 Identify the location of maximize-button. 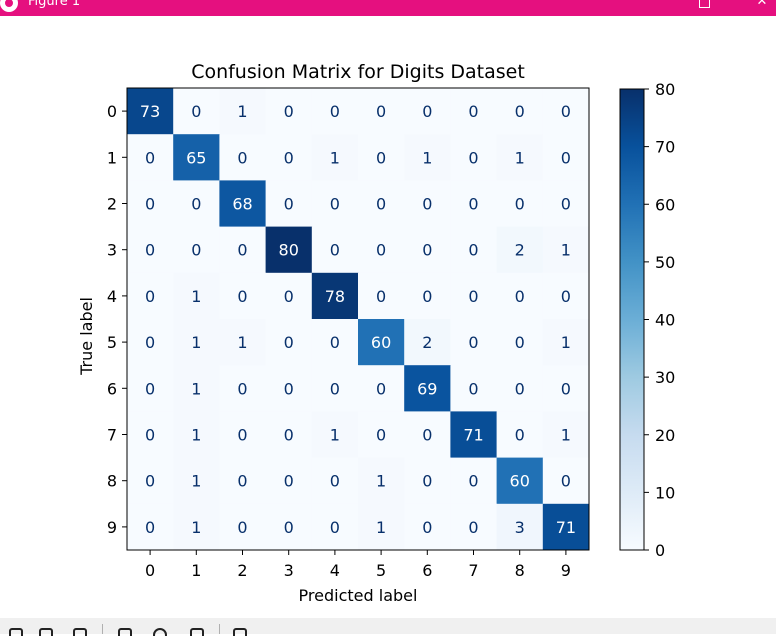
(704, 6).